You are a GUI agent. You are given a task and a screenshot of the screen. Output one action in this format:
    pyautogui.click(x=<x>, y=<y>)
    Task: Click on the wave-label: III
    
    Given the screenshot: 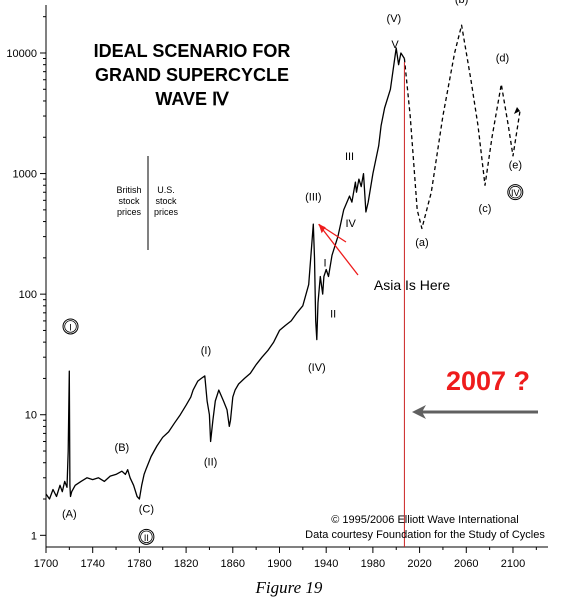 What is the action you would take?
    pyautogui.click(x=349, y=157)
    